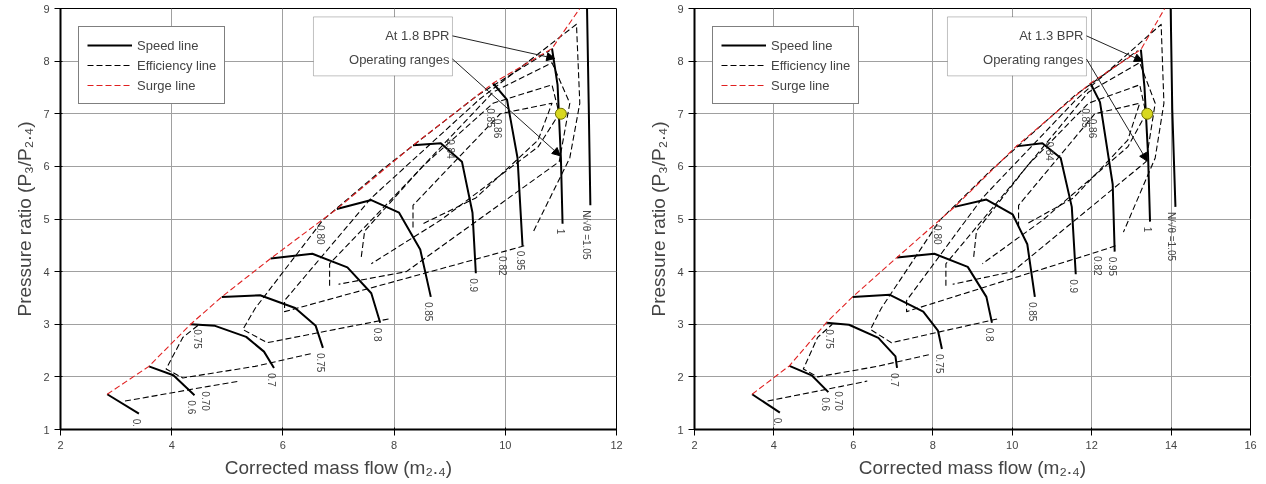 The height and width of the screenshot is (484, 1266). What do you see at coordinates (1171, 444) in the screenshot?
I see `x-tick-label: 14` at bounding box center [1171, 444].